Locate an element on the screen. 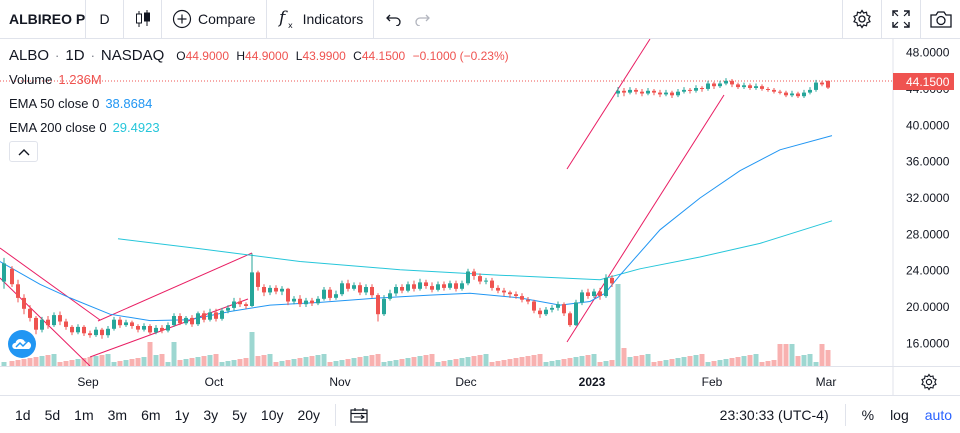  range-3m: 3m is located at coordinates (117, 414).